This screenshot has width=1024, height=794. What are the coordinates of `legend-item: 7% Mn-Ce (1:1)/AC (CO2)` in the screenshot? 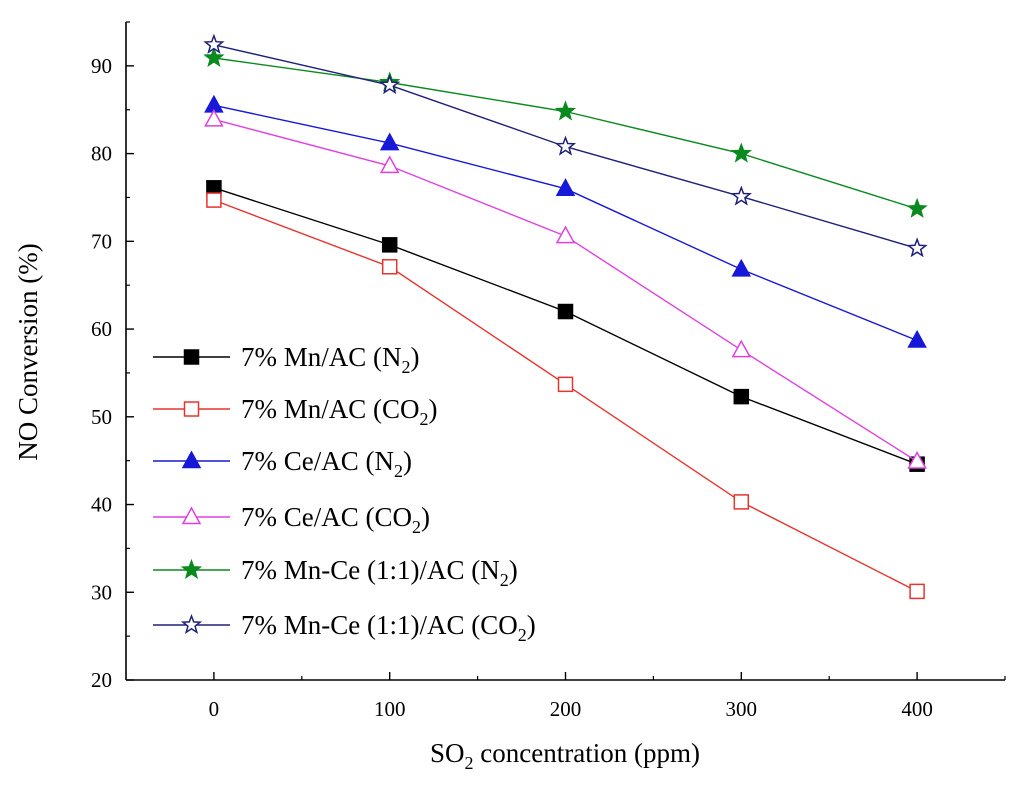 It's located at (344, 627).